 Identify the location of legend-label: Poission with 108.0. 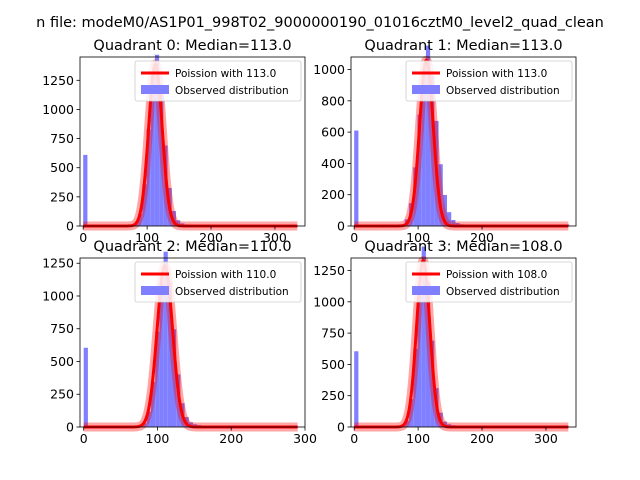
(496, 275).